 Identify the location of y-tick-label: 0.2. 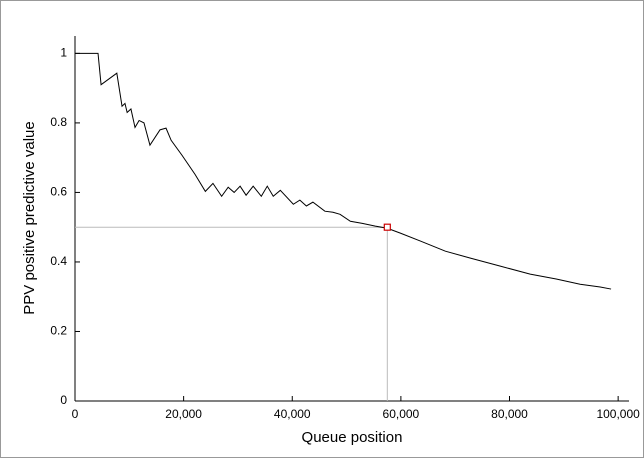
(58, 331).